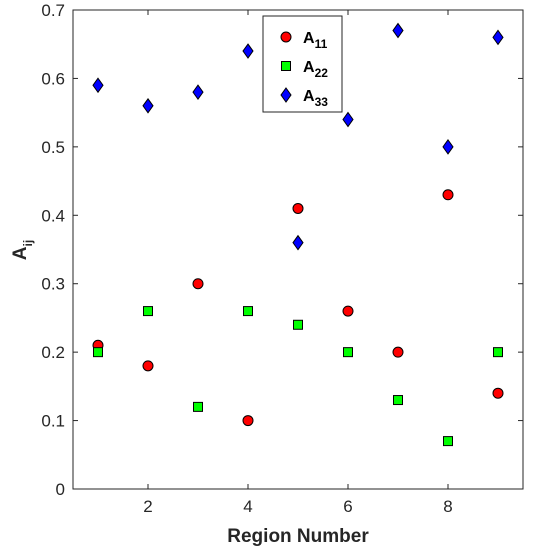  What do you see at coordinates (20, 253) in the screenshot?
I see `y-axis-title-main: A` at bounding box center [20, 253].